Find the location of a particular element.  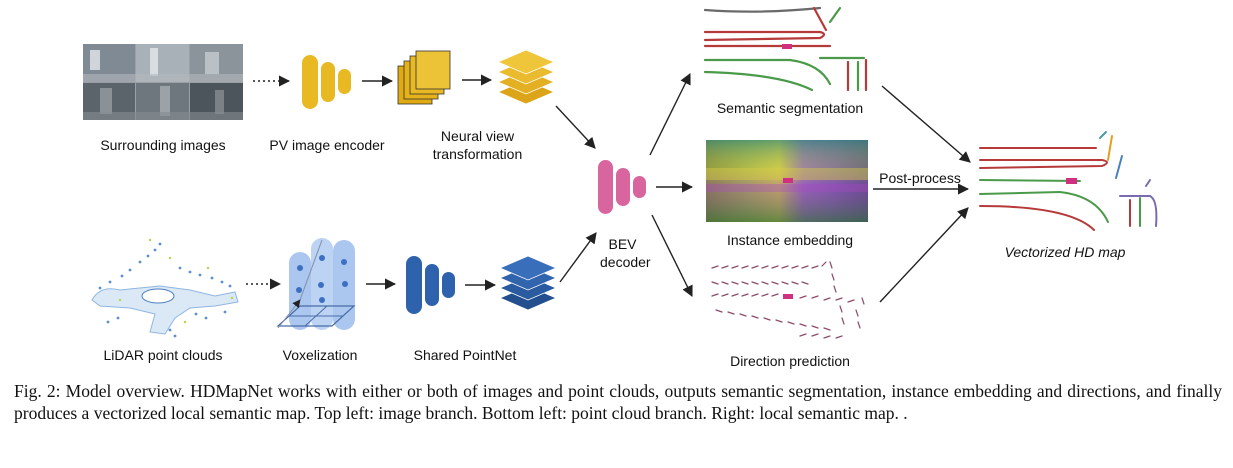

label-shared-pointnet: Shared PointNet is located at coordinates (465, 355).